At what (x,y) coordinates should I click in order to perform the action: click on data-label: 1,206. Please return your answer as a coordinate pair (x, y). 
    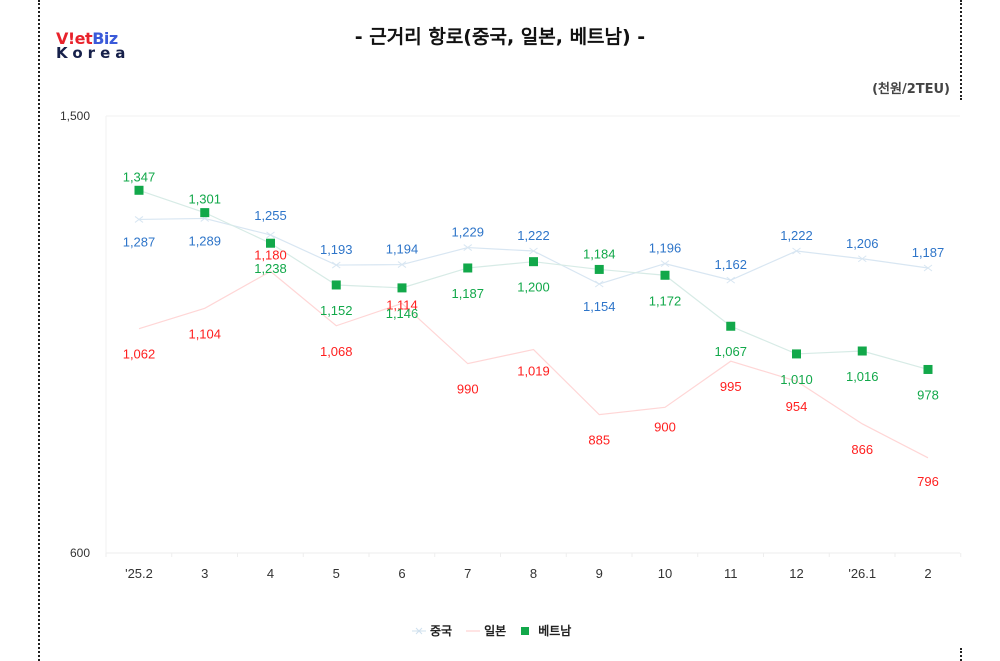
    Looking at the image, I should click on (862, 243).